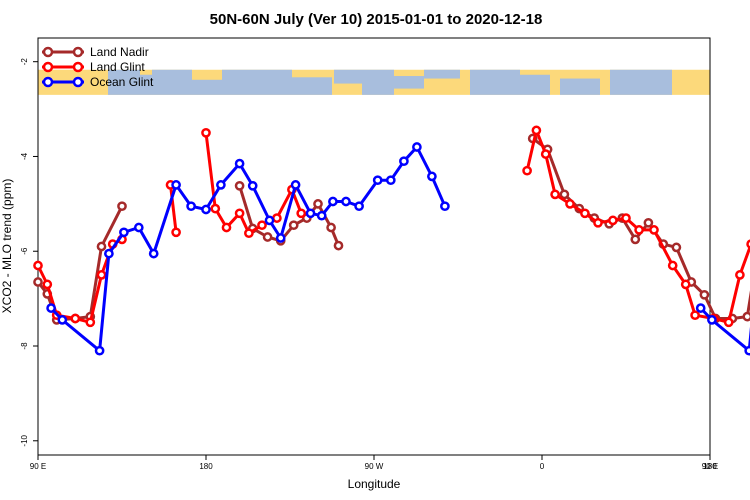  Describe the element at coordinates (374, 484) in the screenshot. I see `x-axis-title: Longitude` at that location.